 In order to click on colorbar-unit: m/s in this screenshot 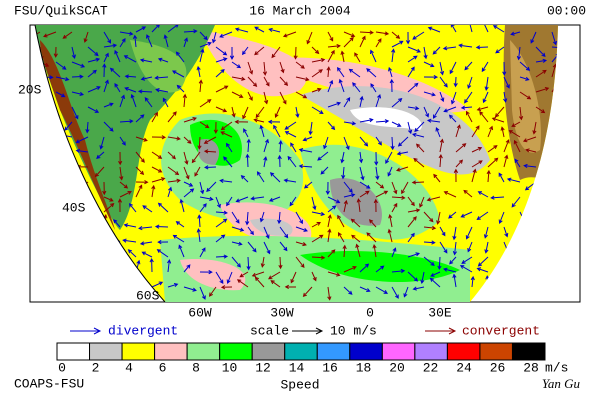, I will do `click(556, 367)`.